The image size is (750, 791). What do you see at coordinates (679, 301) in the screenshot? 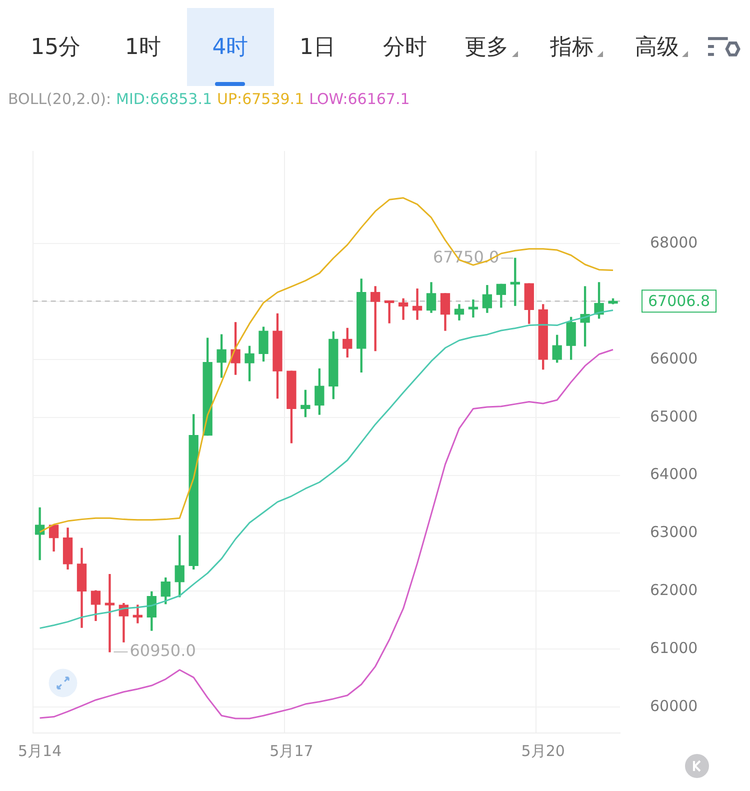
I see `ref-line-label: 67006.8` at bounding box center [679, 301].